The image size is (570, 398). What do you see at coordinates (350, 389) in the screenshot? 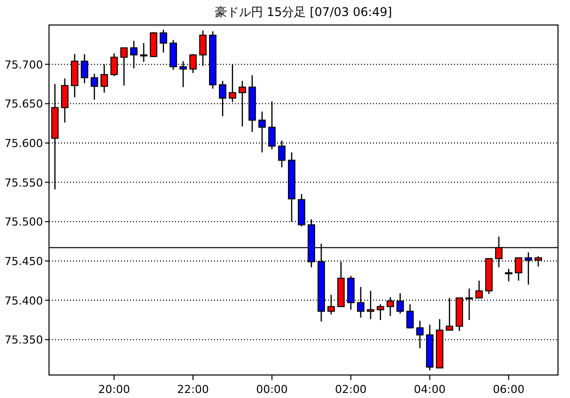
I see `x-tick-label: 02:00` at bounding box center [350, 389].